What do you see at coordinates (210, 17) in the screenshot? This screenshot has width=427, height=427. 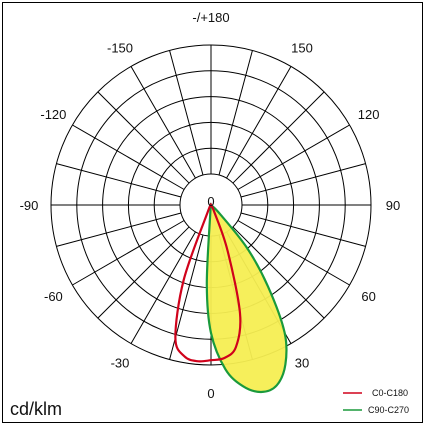 I see `angle-label: -/+180` at bounding box center [210, 17].